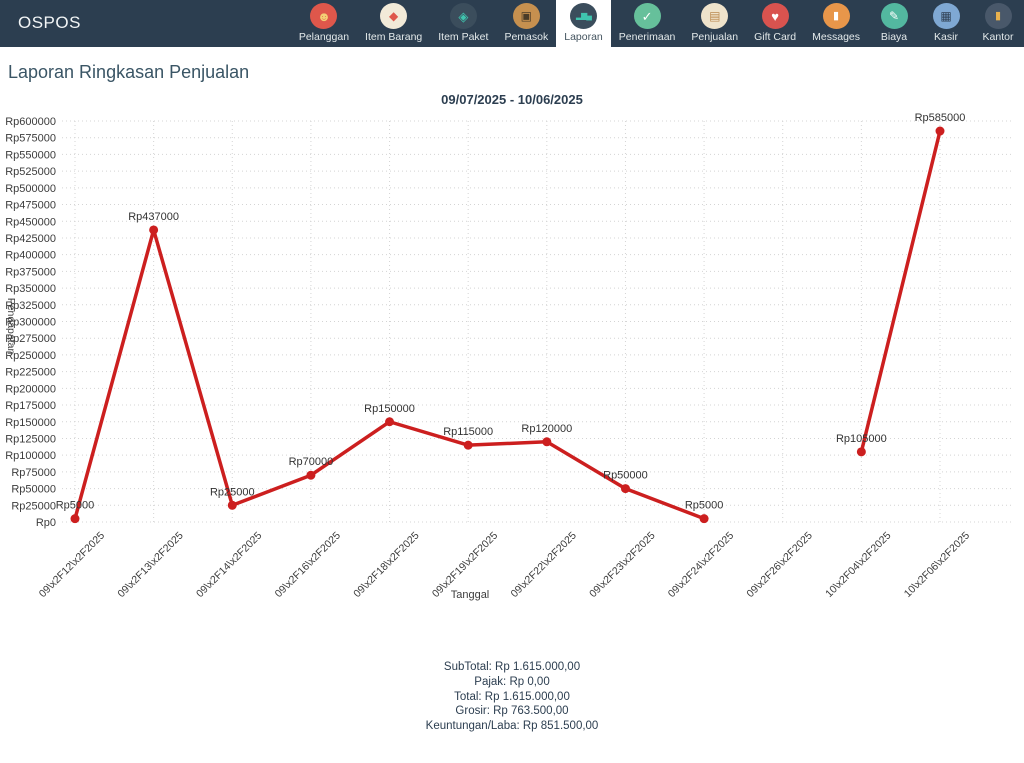 This screenshot has width=1024, height=763. What do you see at coordinates (526, 23) in the screenshot?
I see `nav-item-pemasok: ▣ Pemasok` at bounding box center [526, 23].